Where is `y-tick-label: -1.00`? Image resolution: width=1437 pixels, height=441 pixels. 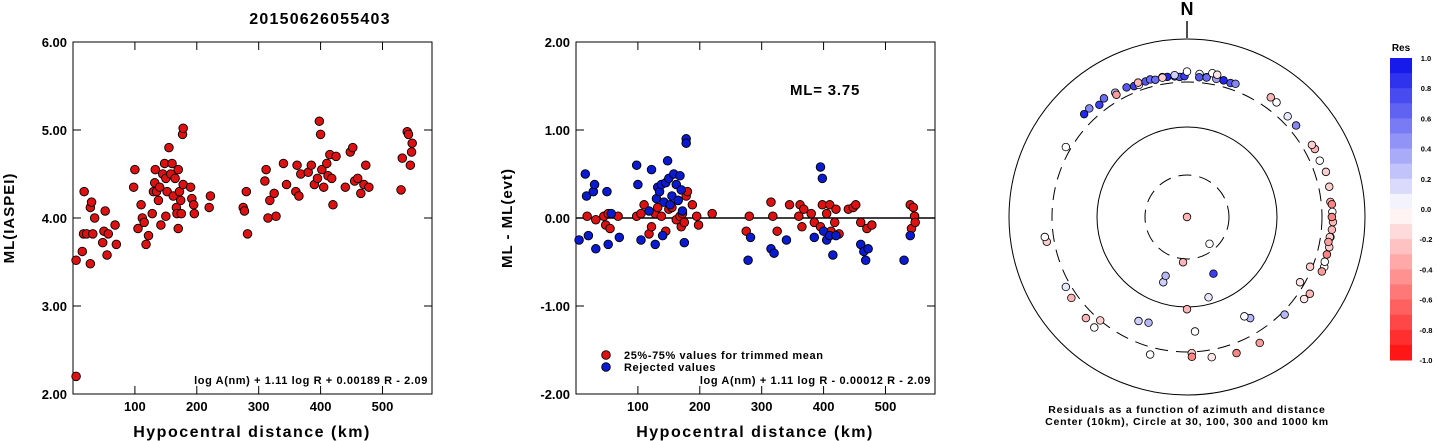
y-tick-label: -1.00 is located at coordinates (555, 306).